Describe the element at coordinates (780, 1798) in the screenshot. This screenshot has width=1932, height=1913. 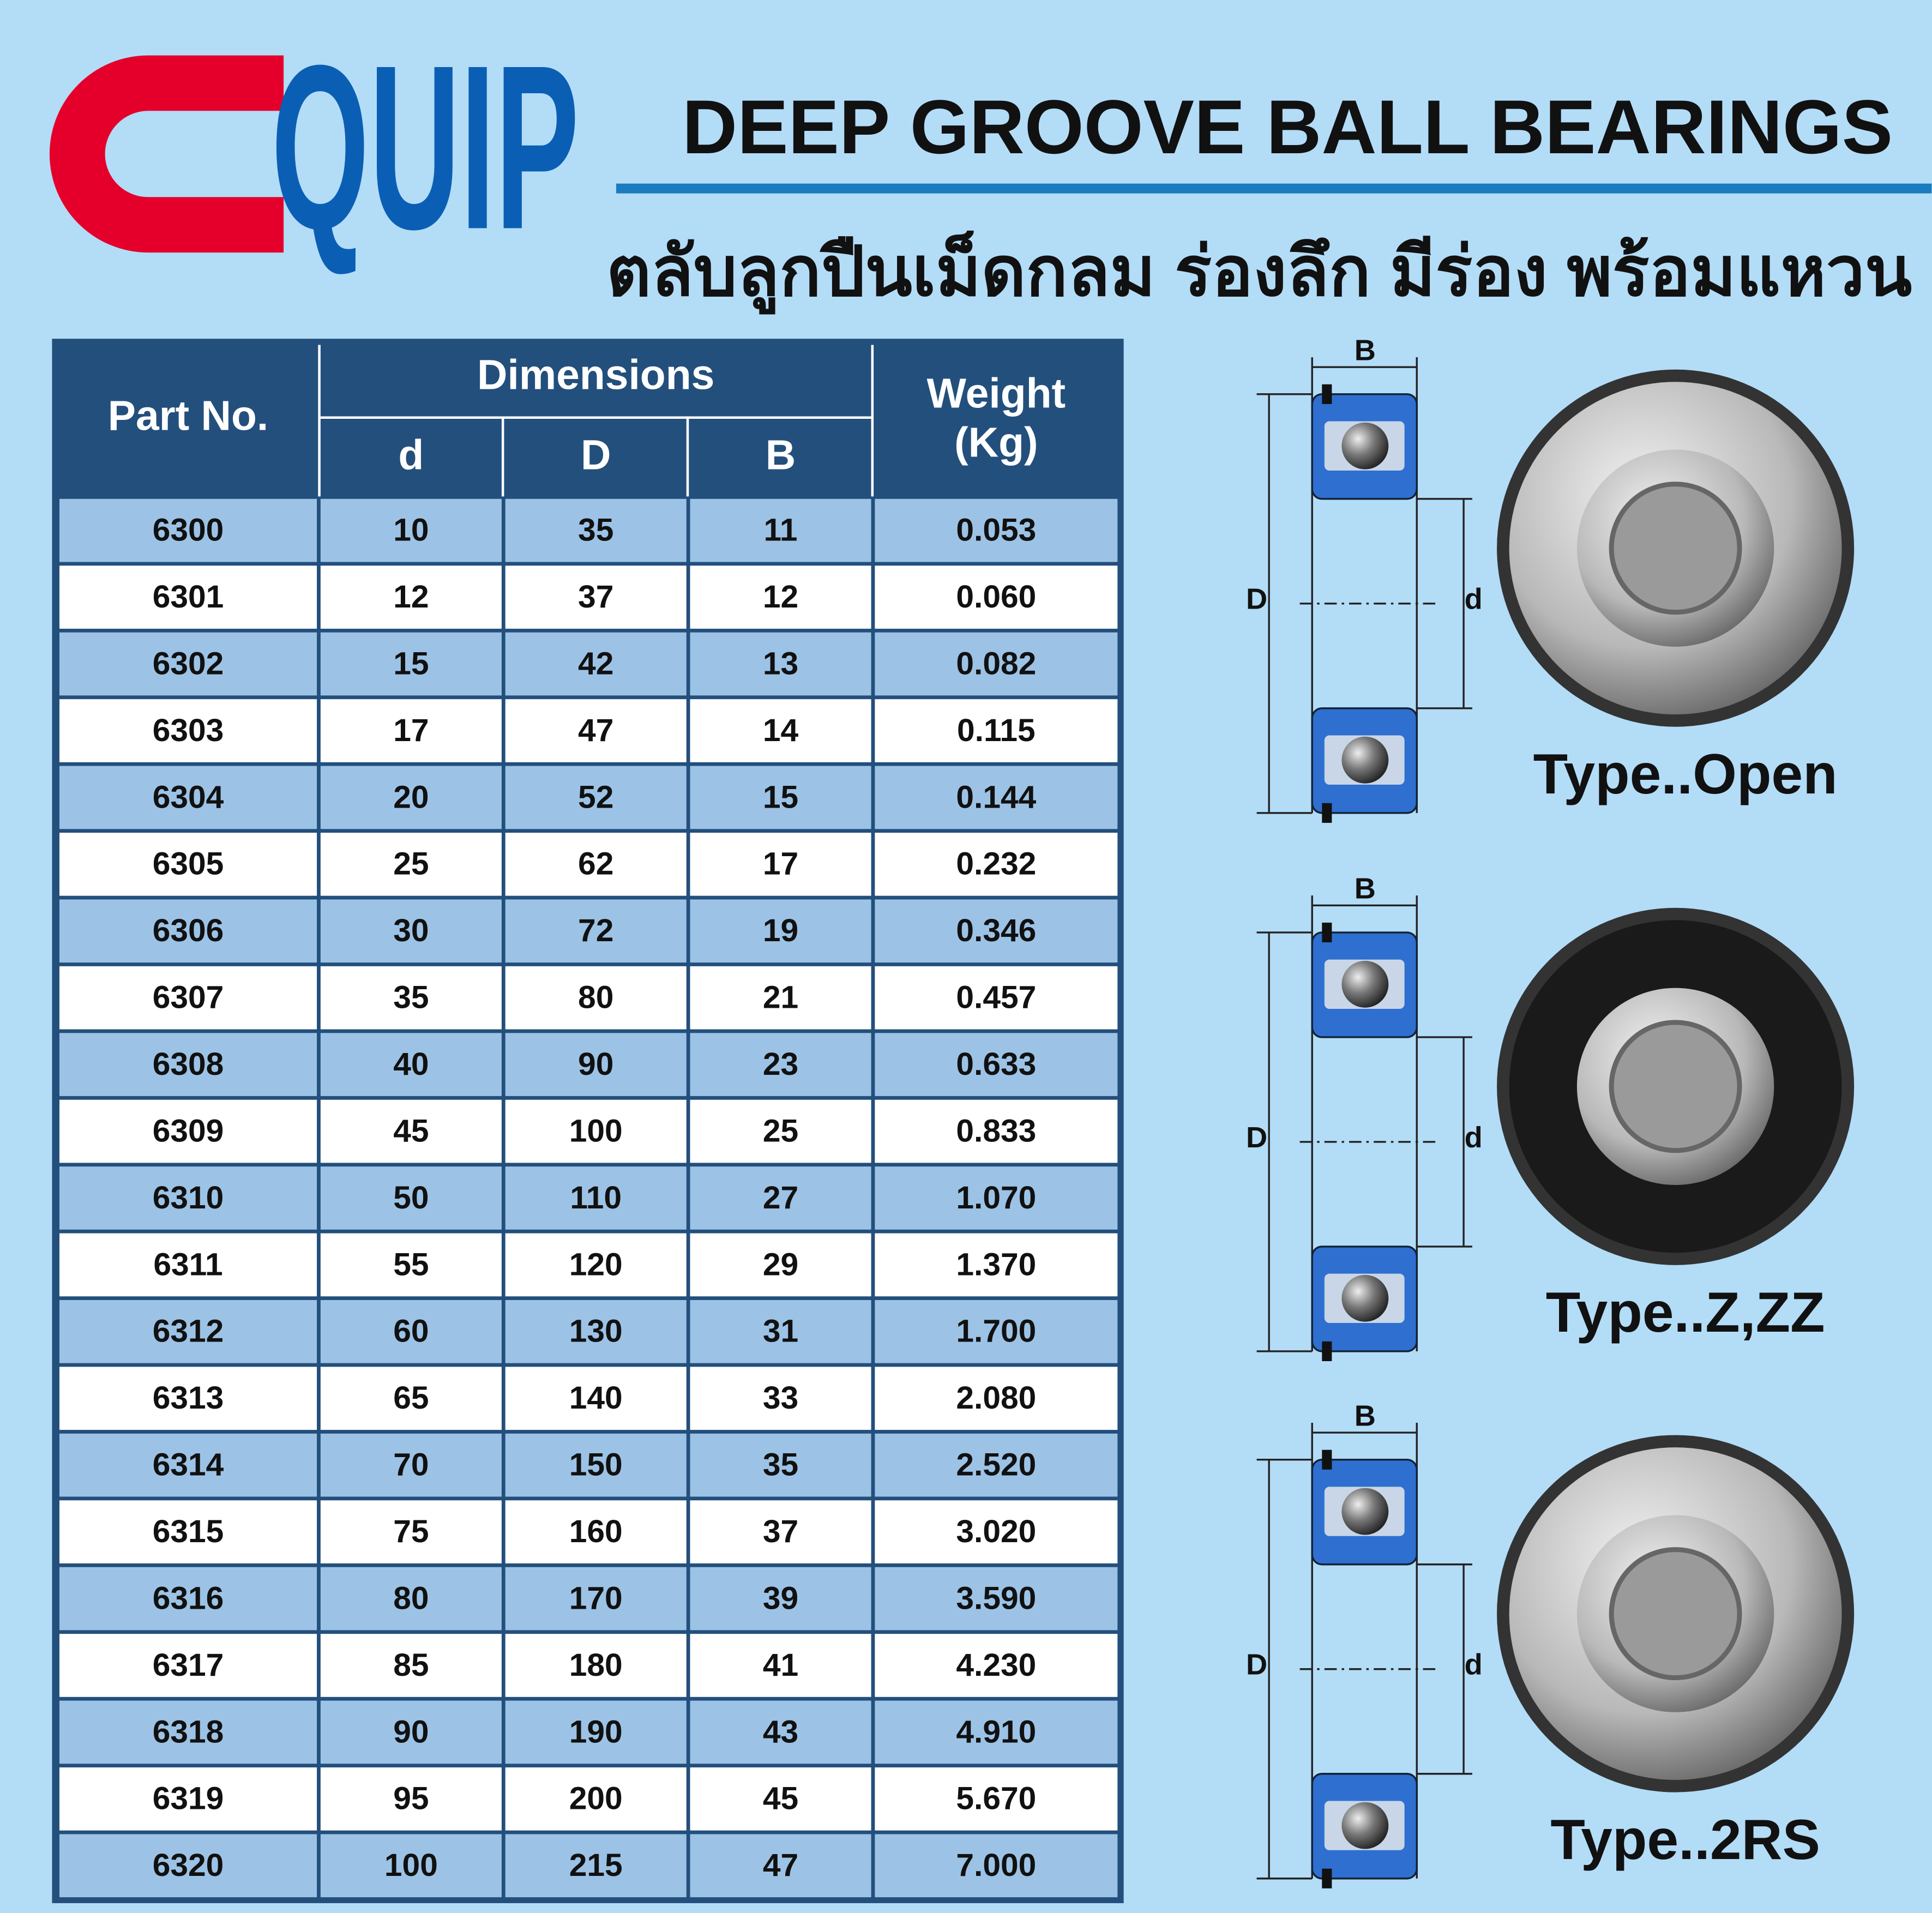
I see `cell-text: 45` at that location.